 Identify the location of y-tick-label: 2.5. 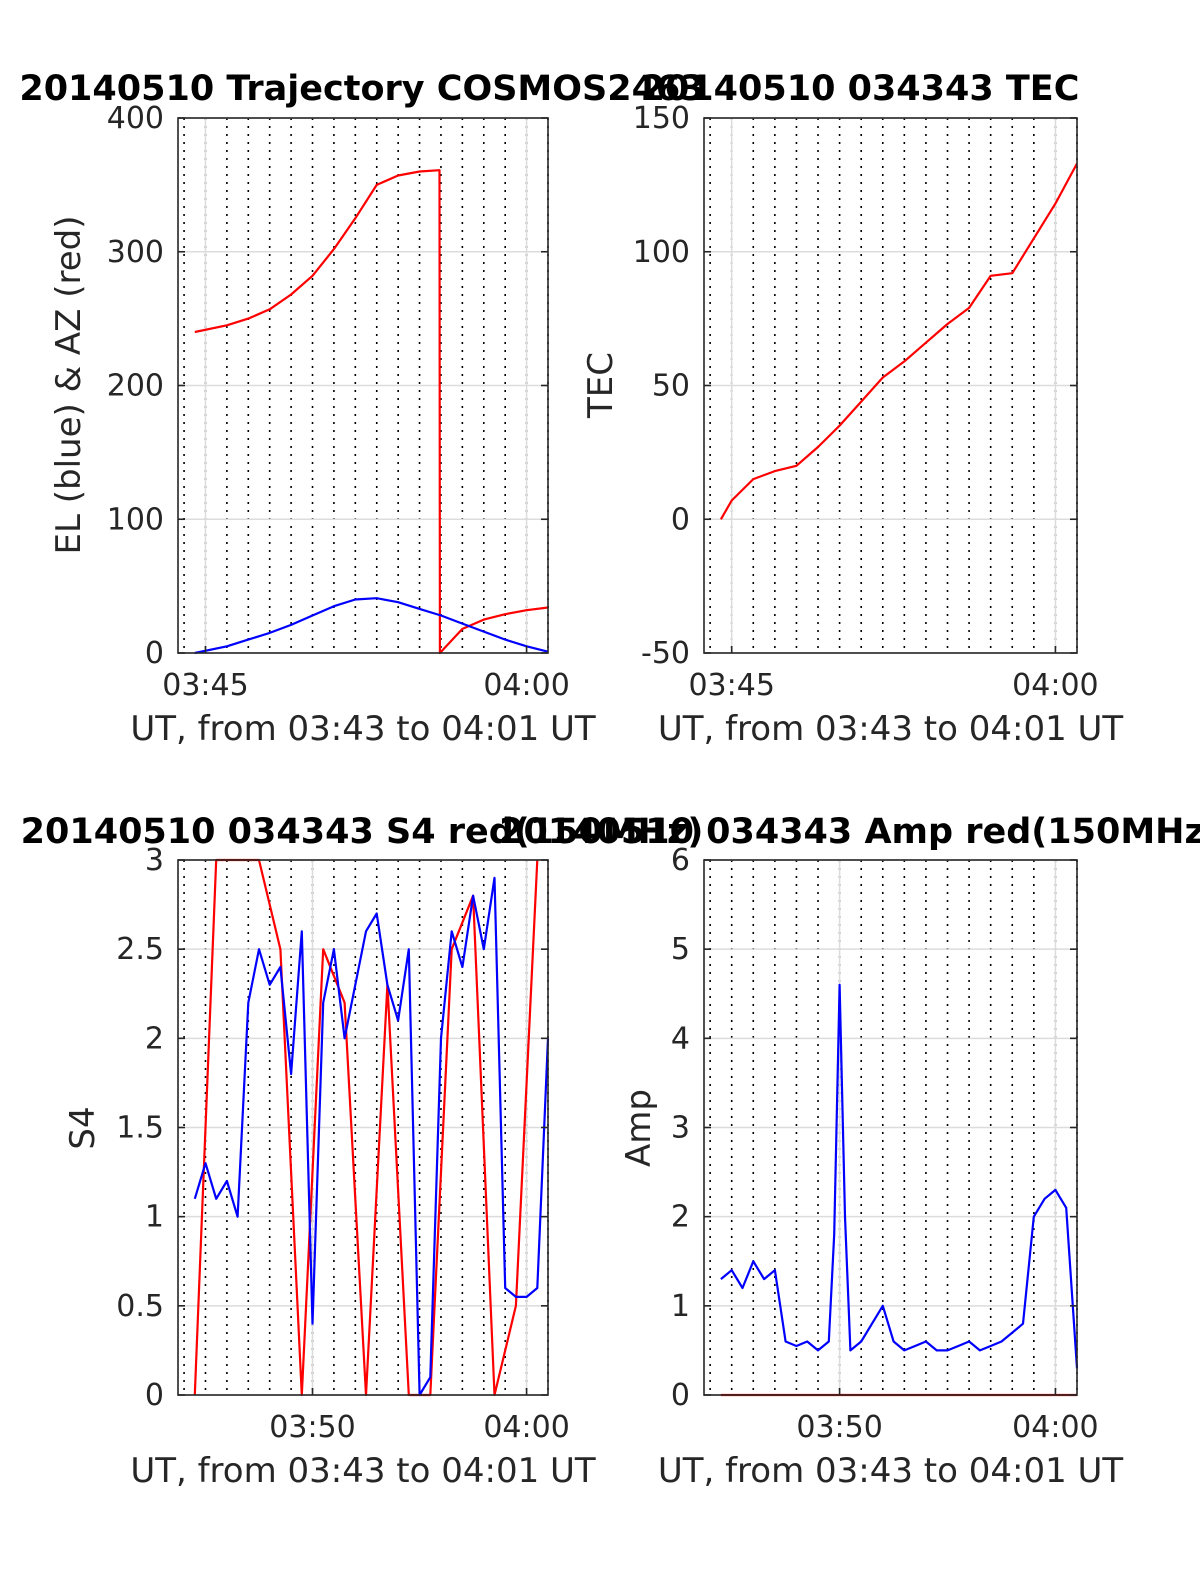
(140, 949).